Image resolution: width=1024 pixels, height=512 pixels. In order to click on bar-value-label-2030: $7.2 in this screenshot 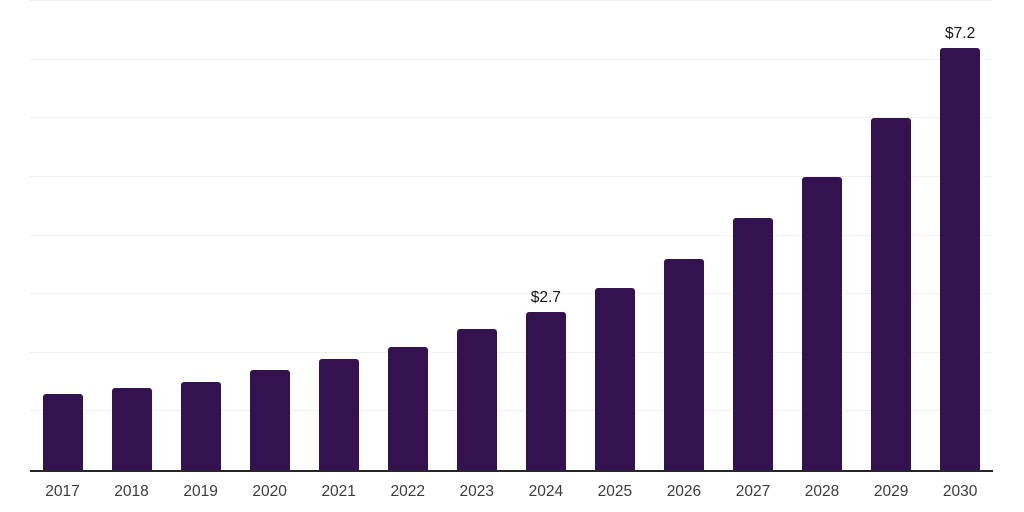, I will do `click(960, 33)`.